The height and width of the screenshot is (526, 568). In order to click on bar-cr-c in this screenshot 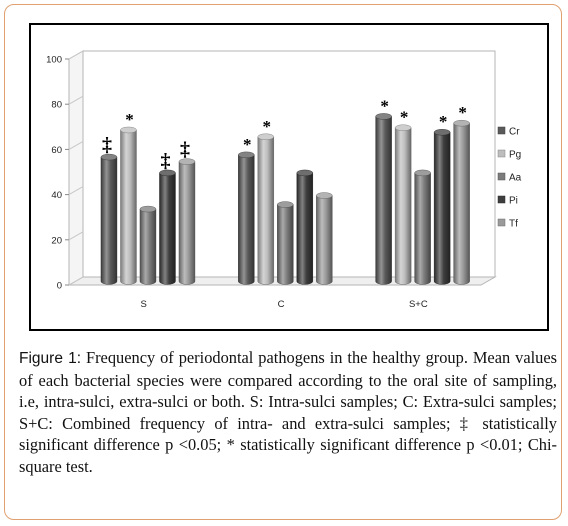, I will do `click(246, 219)`.